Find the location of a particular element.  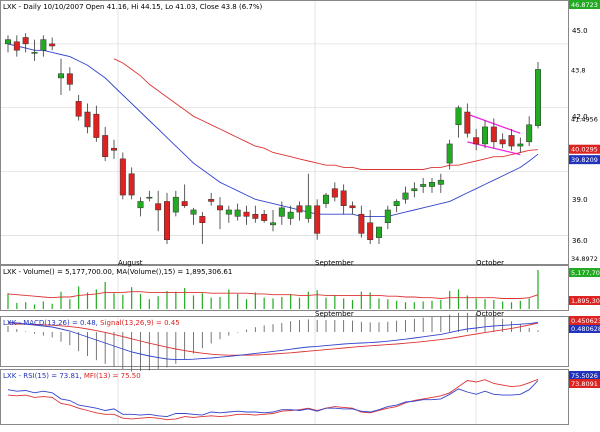

rsi-line is located at coordinates (273, 399).